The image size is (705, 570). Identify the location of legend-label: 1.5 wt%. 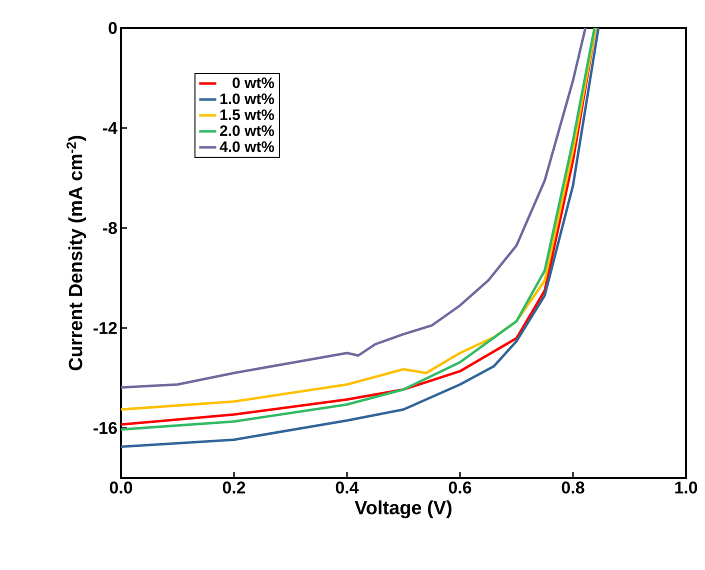
(247, 114).